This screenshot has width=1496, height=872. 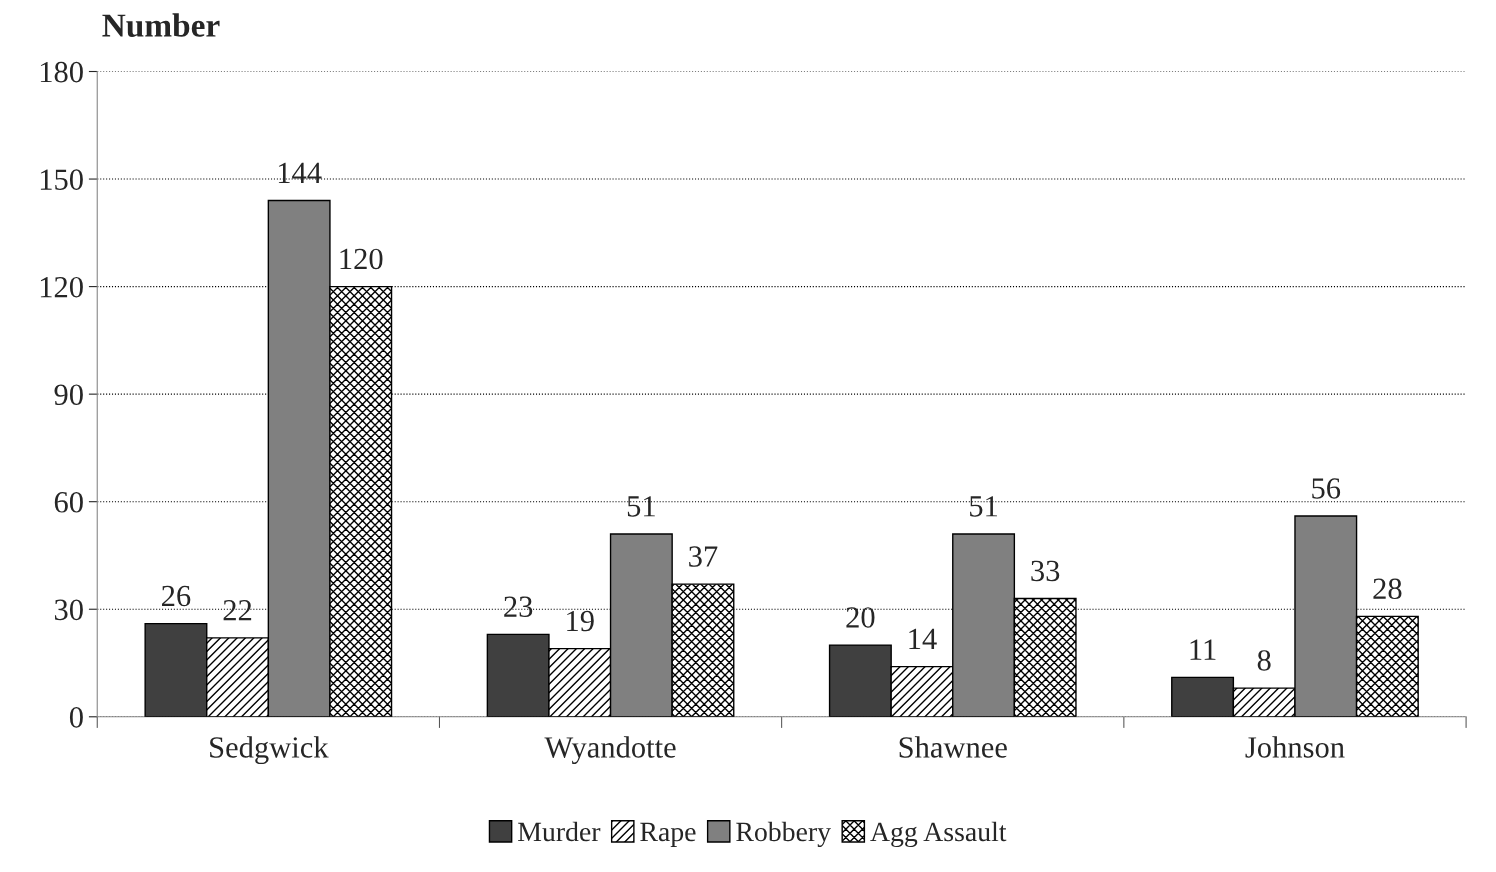 I want to click on data-label: 19, so click(x=580, y=621).